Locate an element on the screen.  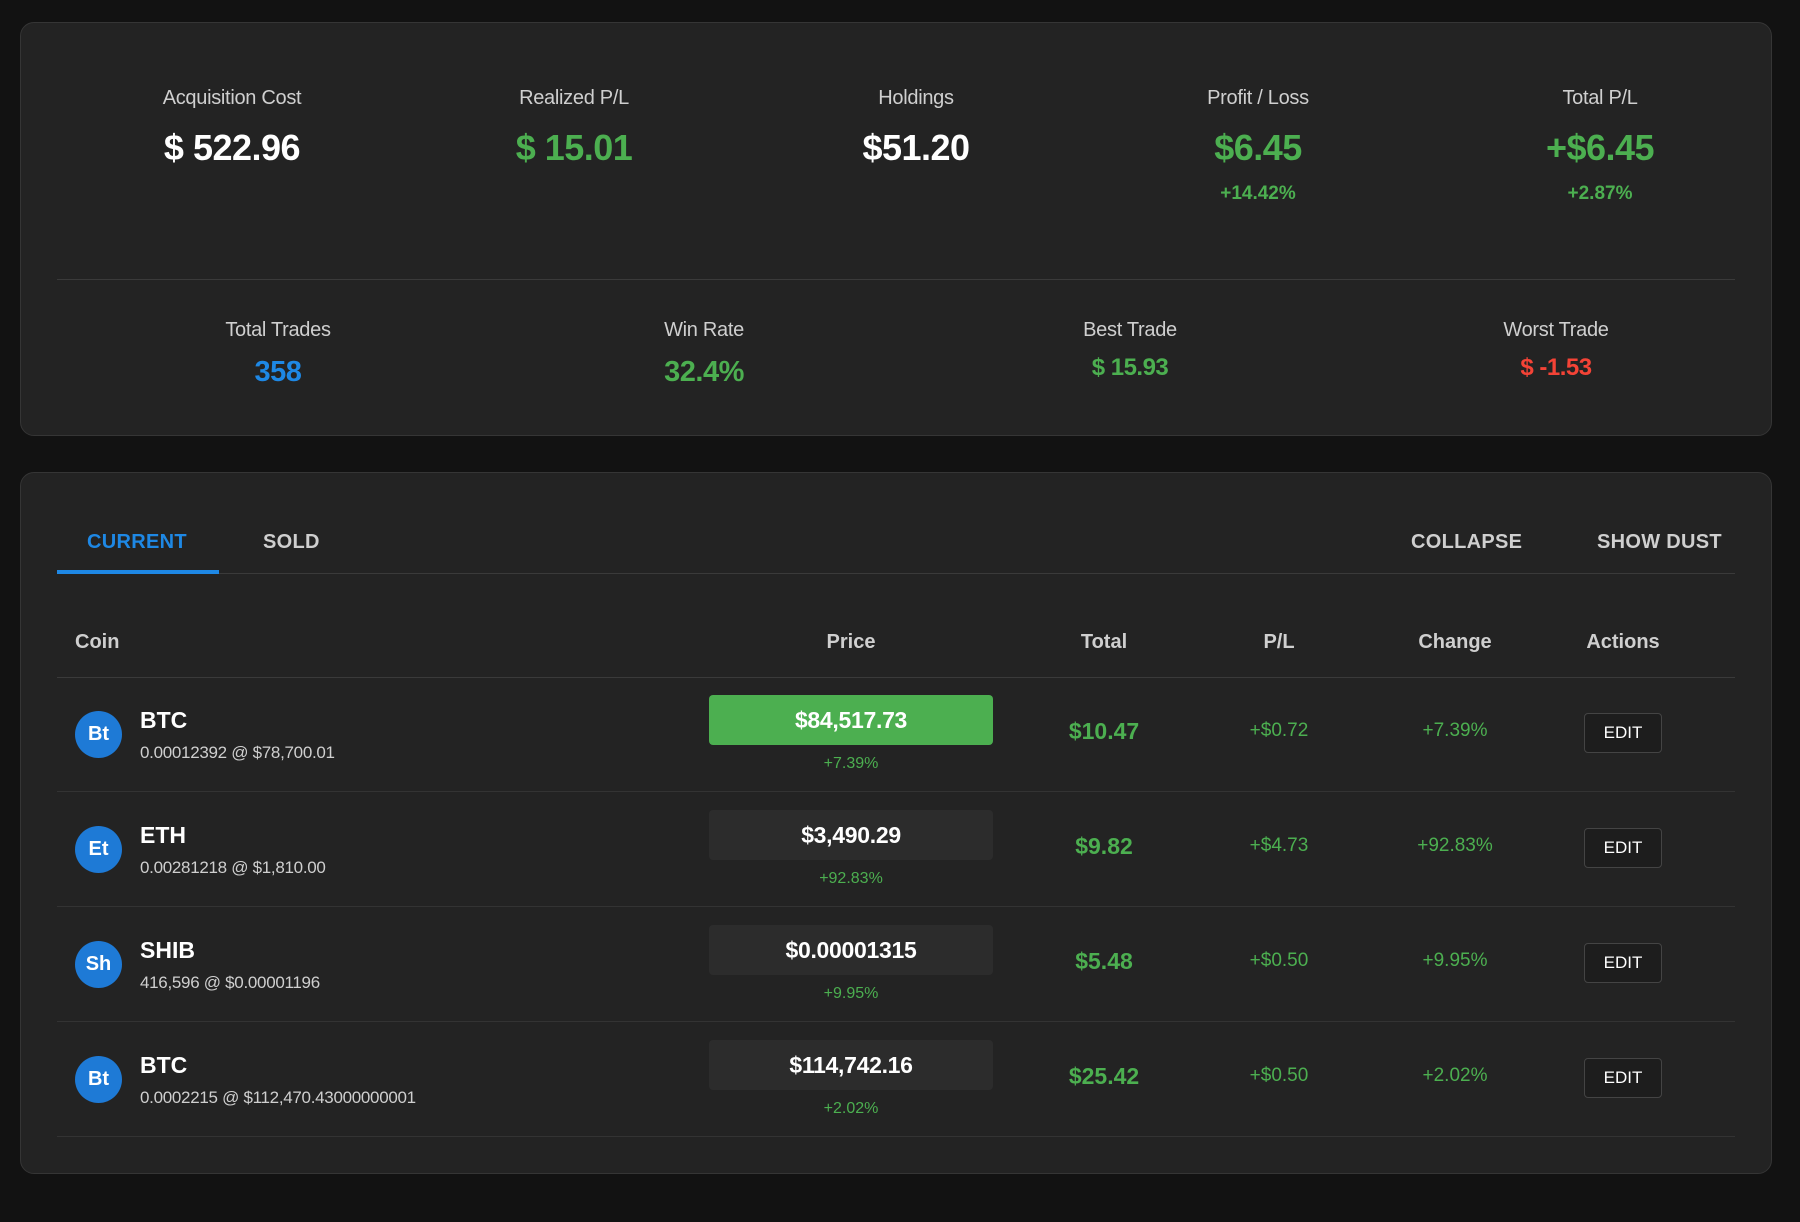
stat-total-pl: Total P/L +$6.45 +2.87% is located at coordinates (1600, 146).